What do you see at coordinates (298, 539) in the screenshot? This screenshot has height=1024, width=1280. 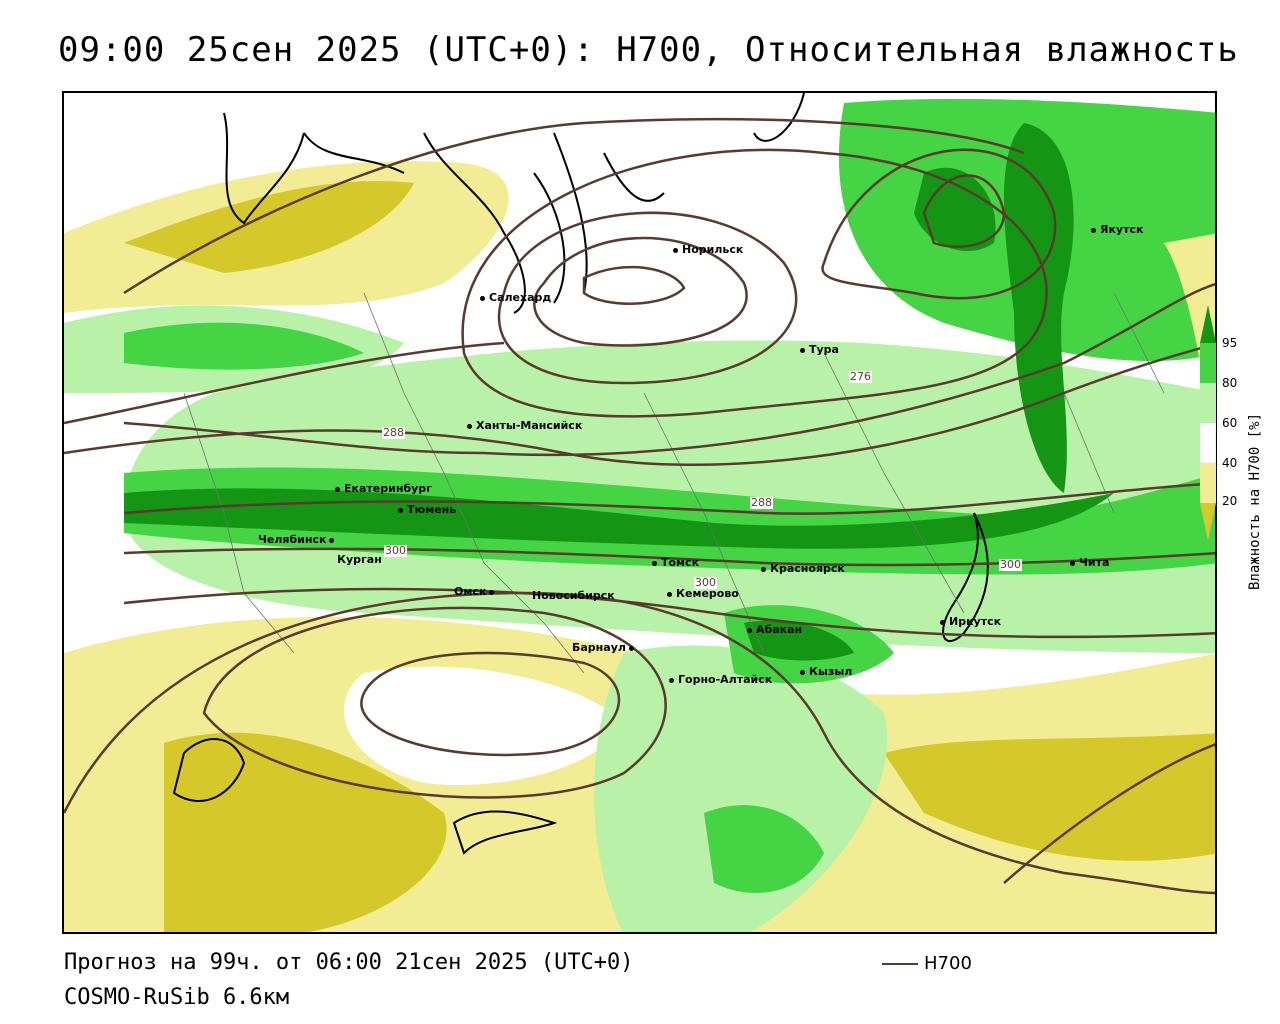 I see `city-chelyabinsk: Челябинск` at bounding box center [298, 539].